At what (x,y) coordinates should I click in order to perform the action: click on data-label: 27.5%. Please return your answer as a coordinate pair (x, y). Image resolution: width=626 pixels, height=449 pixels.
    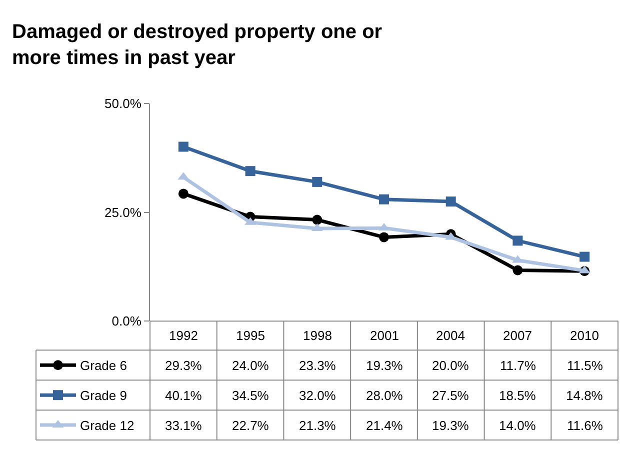
    Looking at the image, I should click on (451, 395).